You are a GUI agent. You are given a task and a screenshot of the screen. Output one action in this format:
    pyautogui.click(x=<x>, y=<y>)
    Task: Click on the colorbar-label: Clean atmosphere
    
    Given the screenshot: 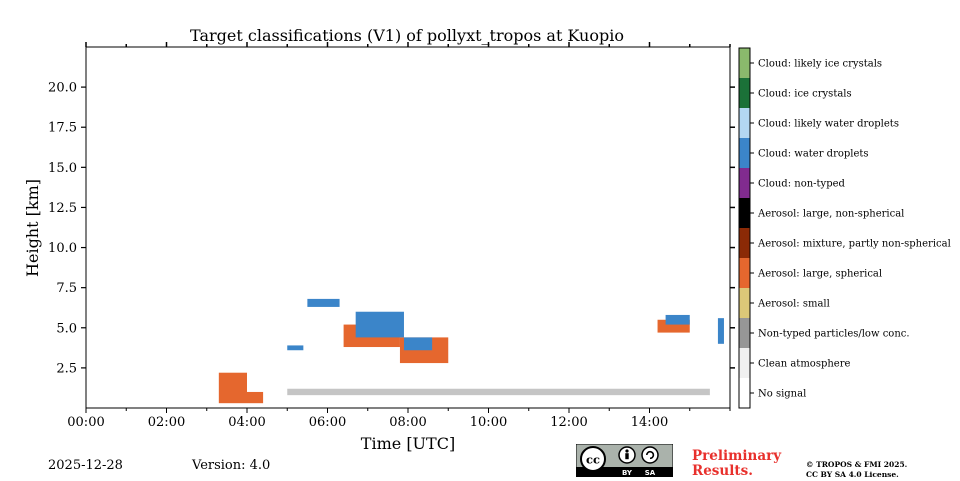 What is the action you would take?
    pyautogui.click(x=804, y=364)
    